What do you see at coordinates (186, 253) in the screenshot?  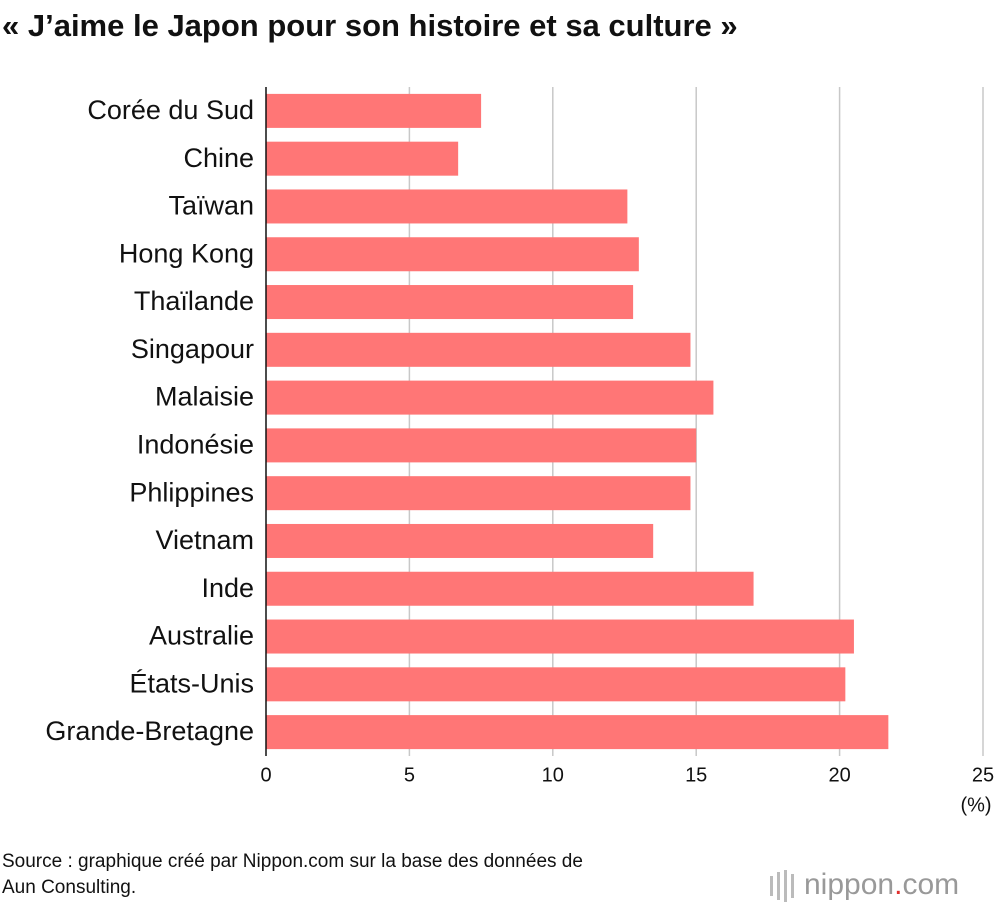 I see `y-tick-label: Hong Kong` at bounding box center [186, 253].